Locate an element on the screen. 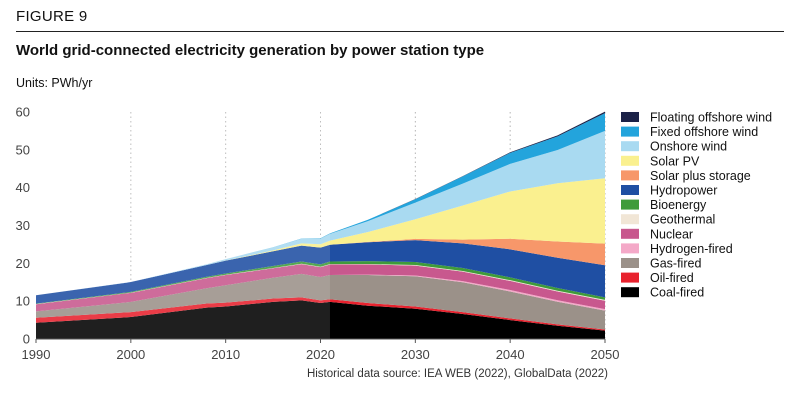 Image resolution: width=800 pixels, height=400 pixels. legend-swatch-gas-fired is located at coordinates (630, 263).